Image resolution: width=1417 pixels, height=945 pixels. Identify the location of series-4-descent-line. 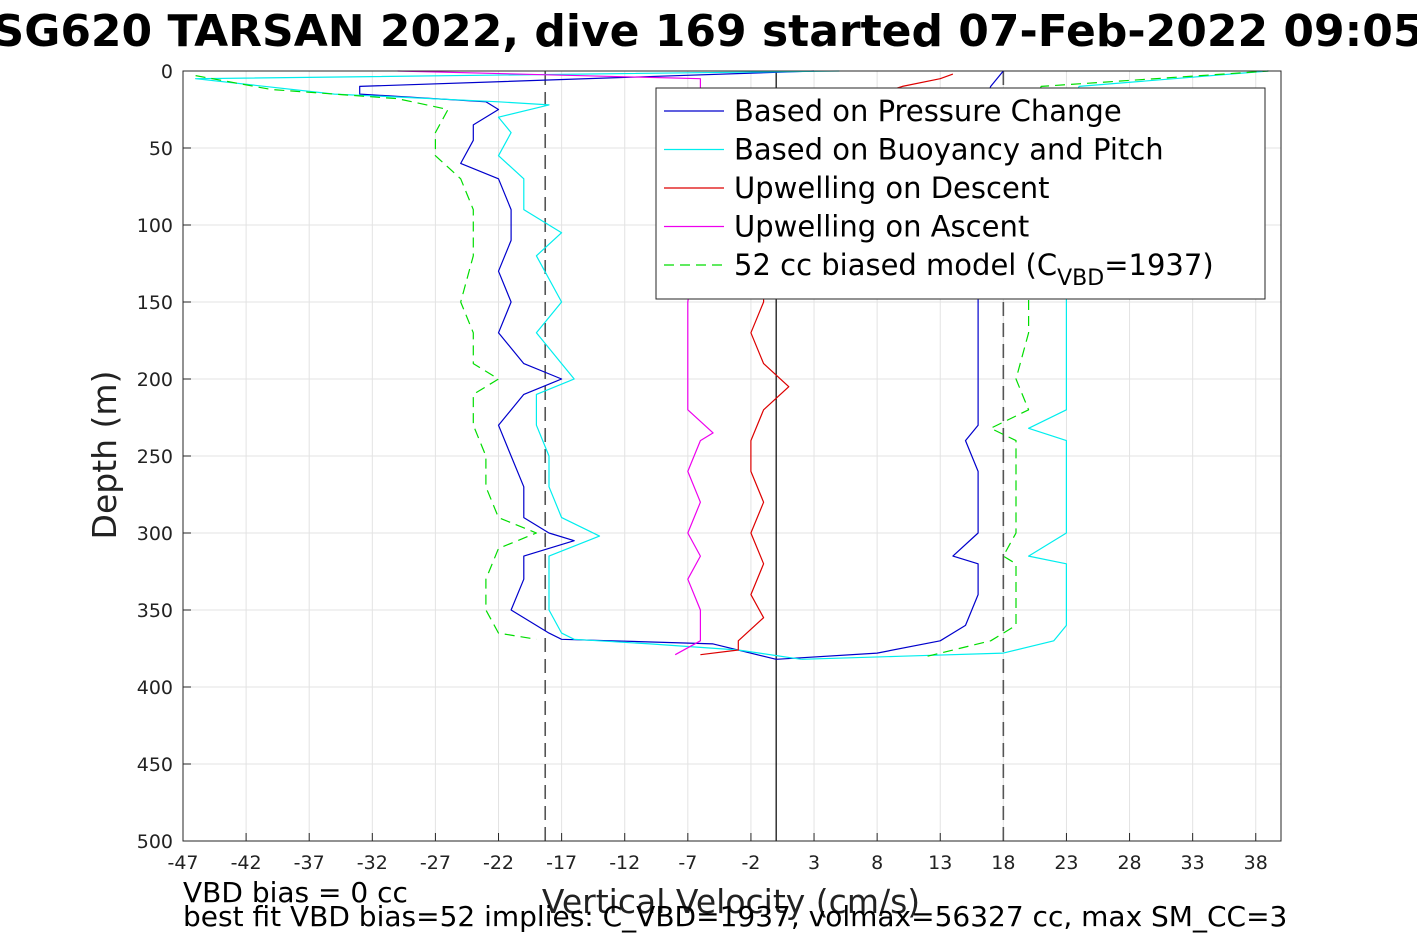
(366, 357).